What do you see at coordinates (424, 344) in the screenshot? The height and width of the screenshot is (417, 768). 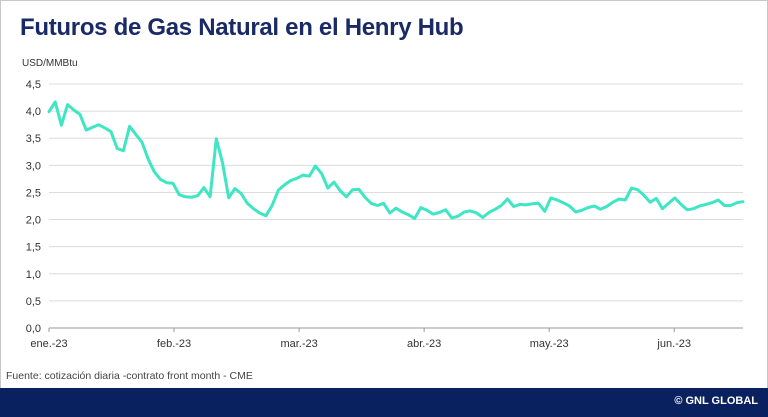 I see `x-tick-label: abr.-23` at bounding box center [424, 344].